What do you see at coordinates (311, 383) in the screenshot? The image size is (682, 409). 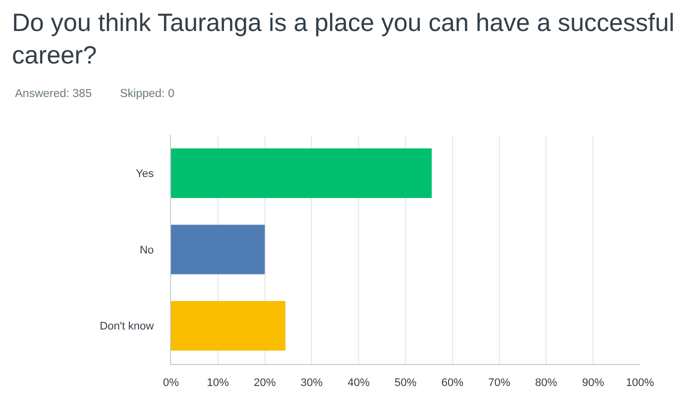 I see `x-tick-label: 30%` at bounding box center [311, 383].